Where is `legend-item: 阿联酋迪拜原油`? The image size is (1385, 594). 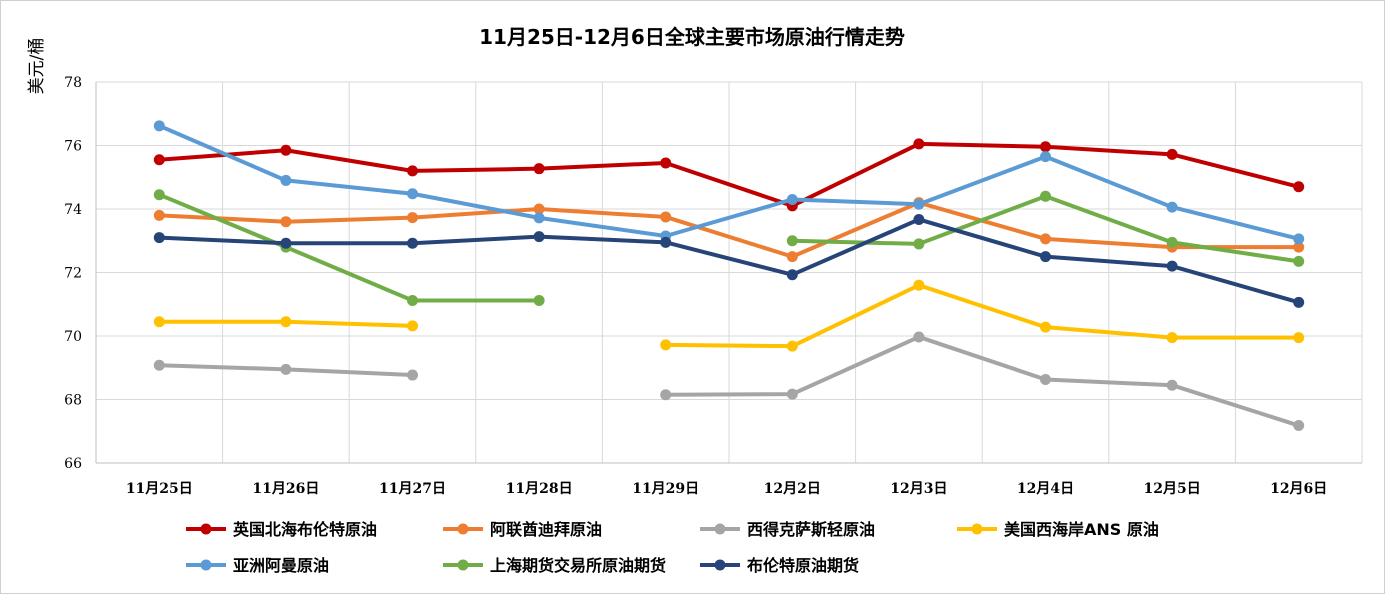
legend-item: 阿联酋迪拜原油 is located at coordinates (522, 529).